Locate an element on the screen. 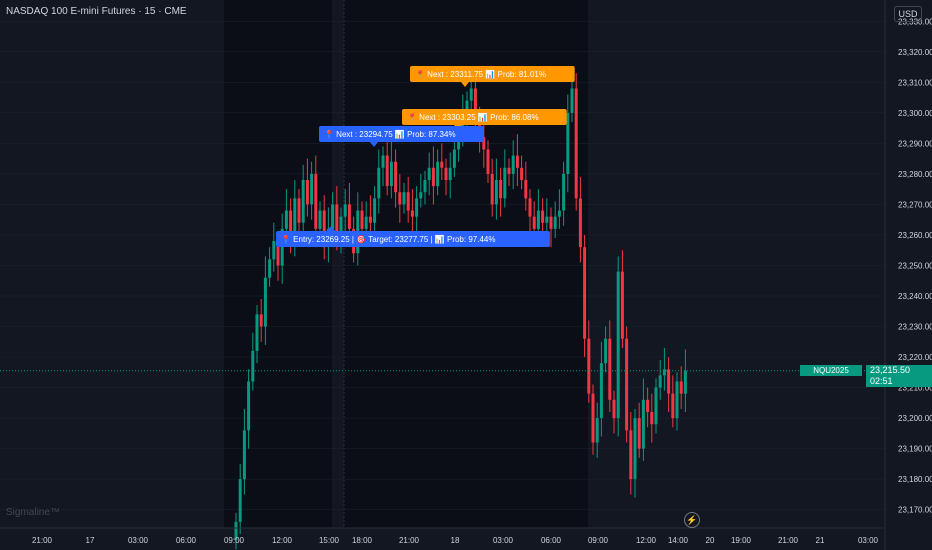  x-tick-label: 18 is located at coordinates (455, 540).